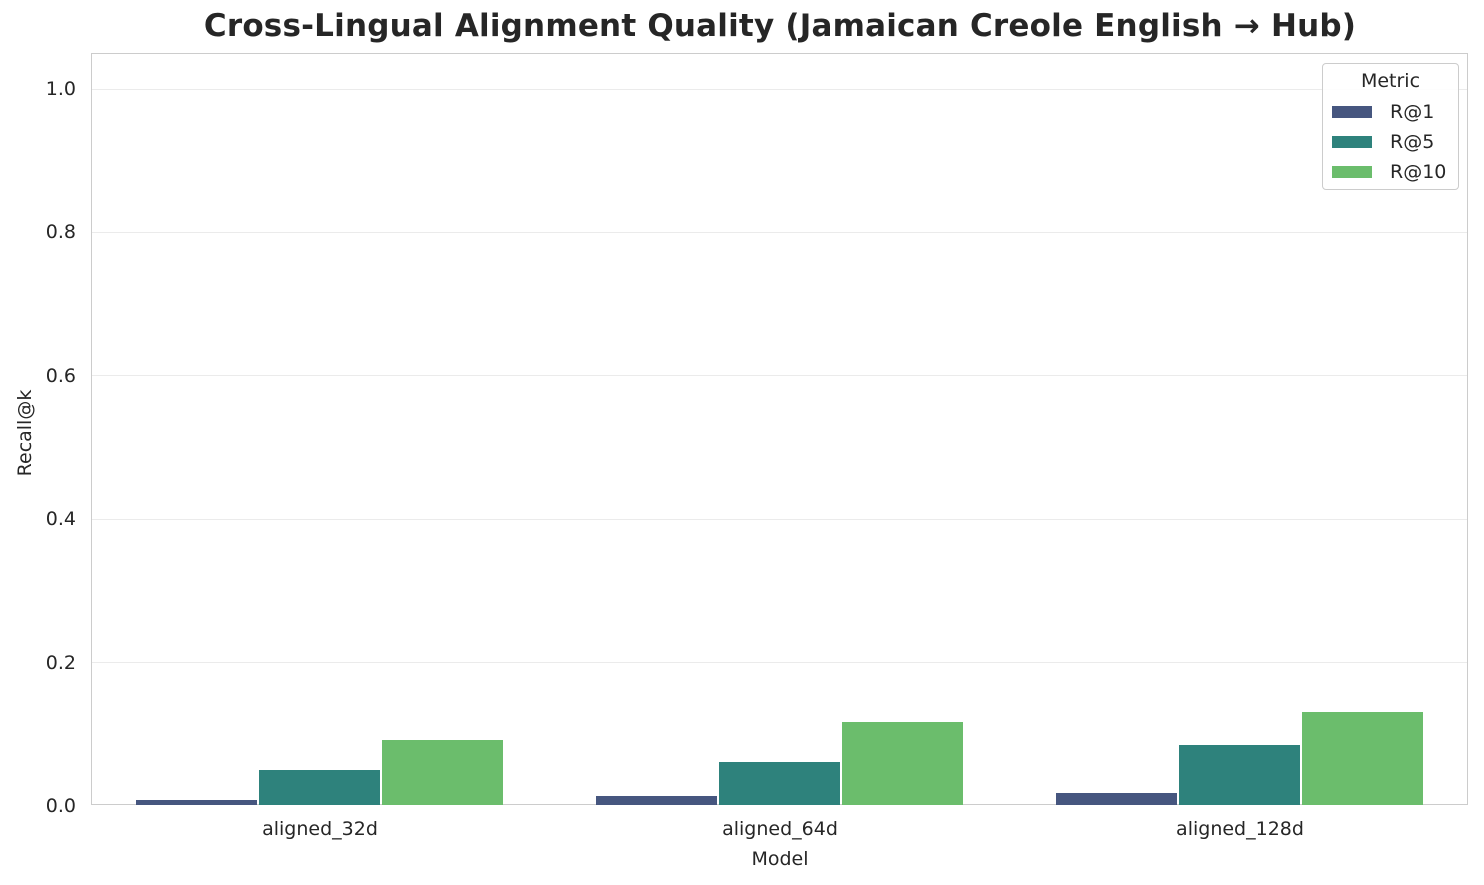 The height and width of the screenshot is (885, 1484). What do you see at coordinates (60, 232) in the screenshot?
I see `y-tick-label: 0.8` at bounding box center [60, 232].